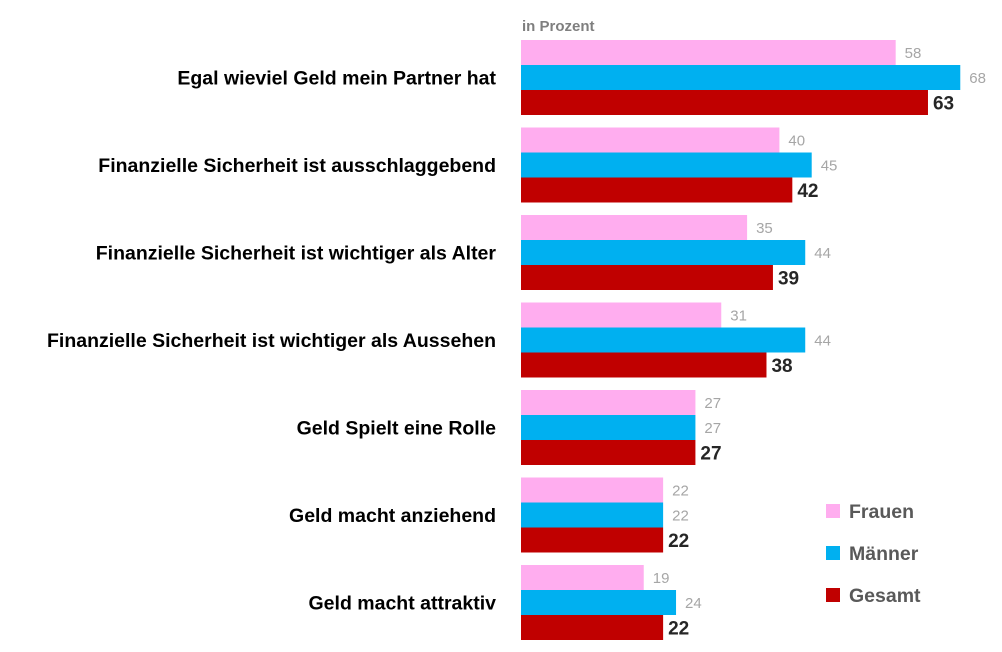  I want to click on value-label: 42, so click(807, 191).